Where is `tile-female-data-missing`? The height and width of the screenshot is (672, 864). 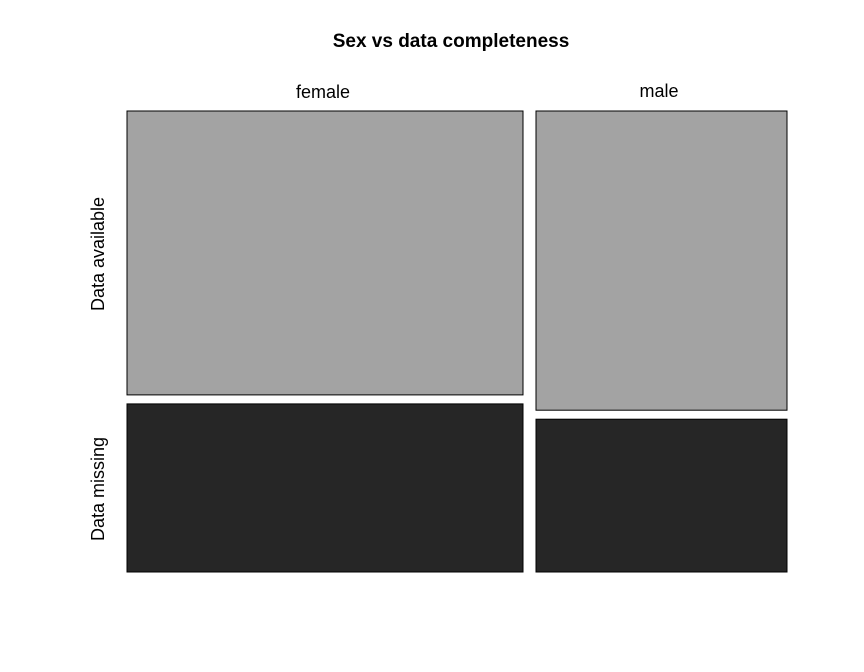 tile-female-data-missing is located at coordinates (325, 488).